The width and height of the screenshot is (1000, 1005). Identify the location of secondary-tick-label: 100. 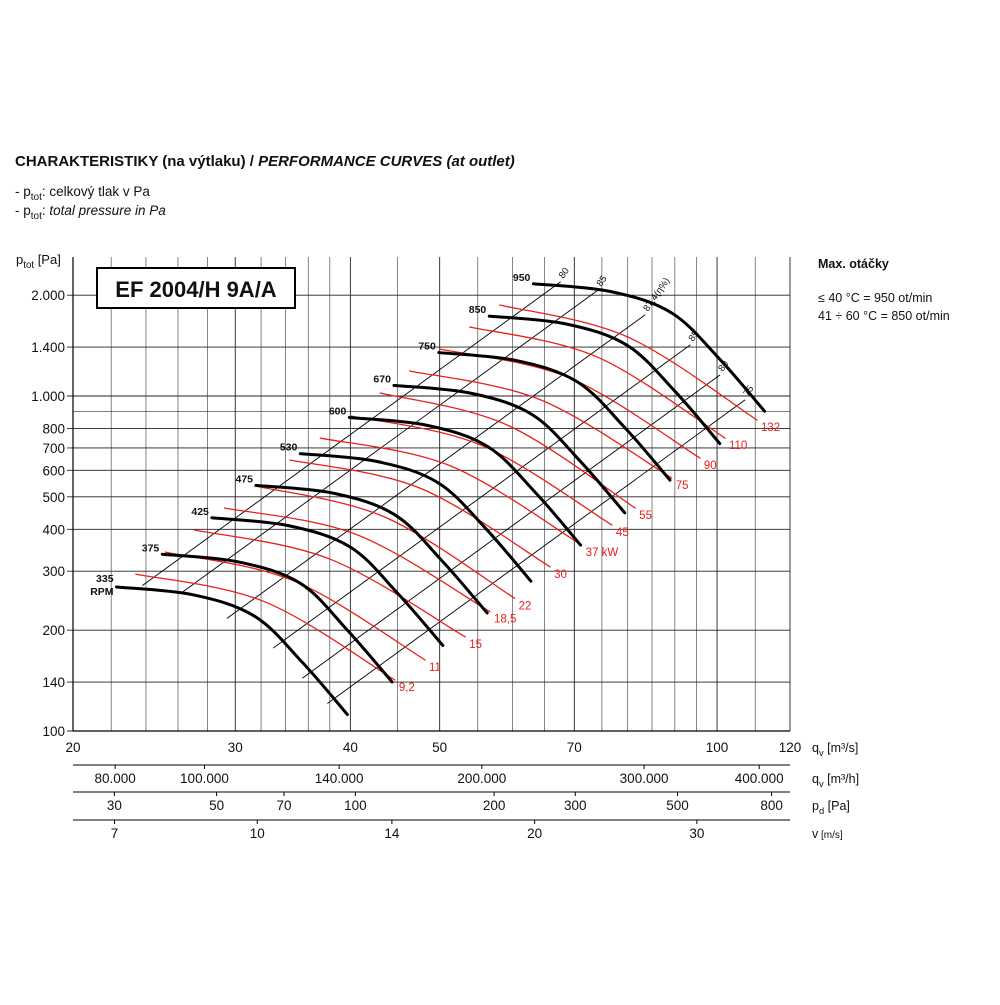
(355, 805).